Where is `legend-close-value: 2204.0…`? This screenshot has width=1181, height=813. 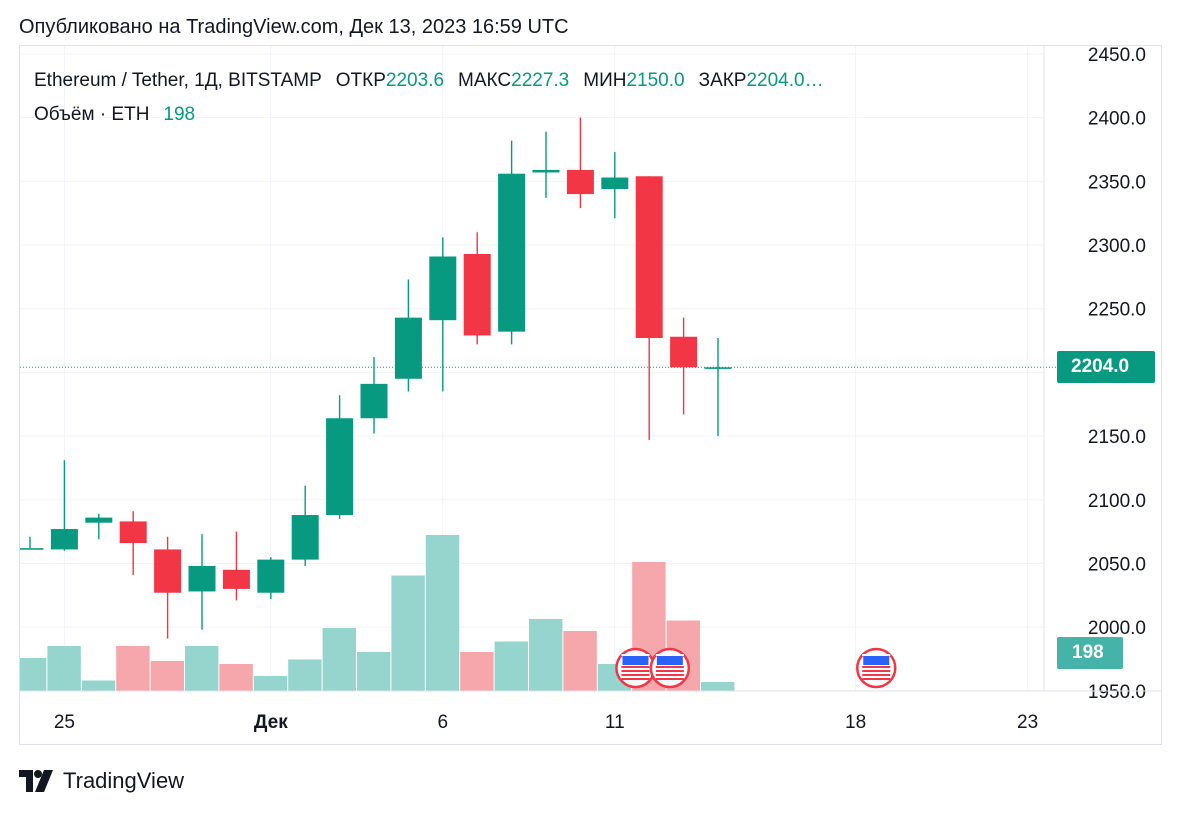
legend-close-value: 2204.0… is located at coordinates (785, 80).